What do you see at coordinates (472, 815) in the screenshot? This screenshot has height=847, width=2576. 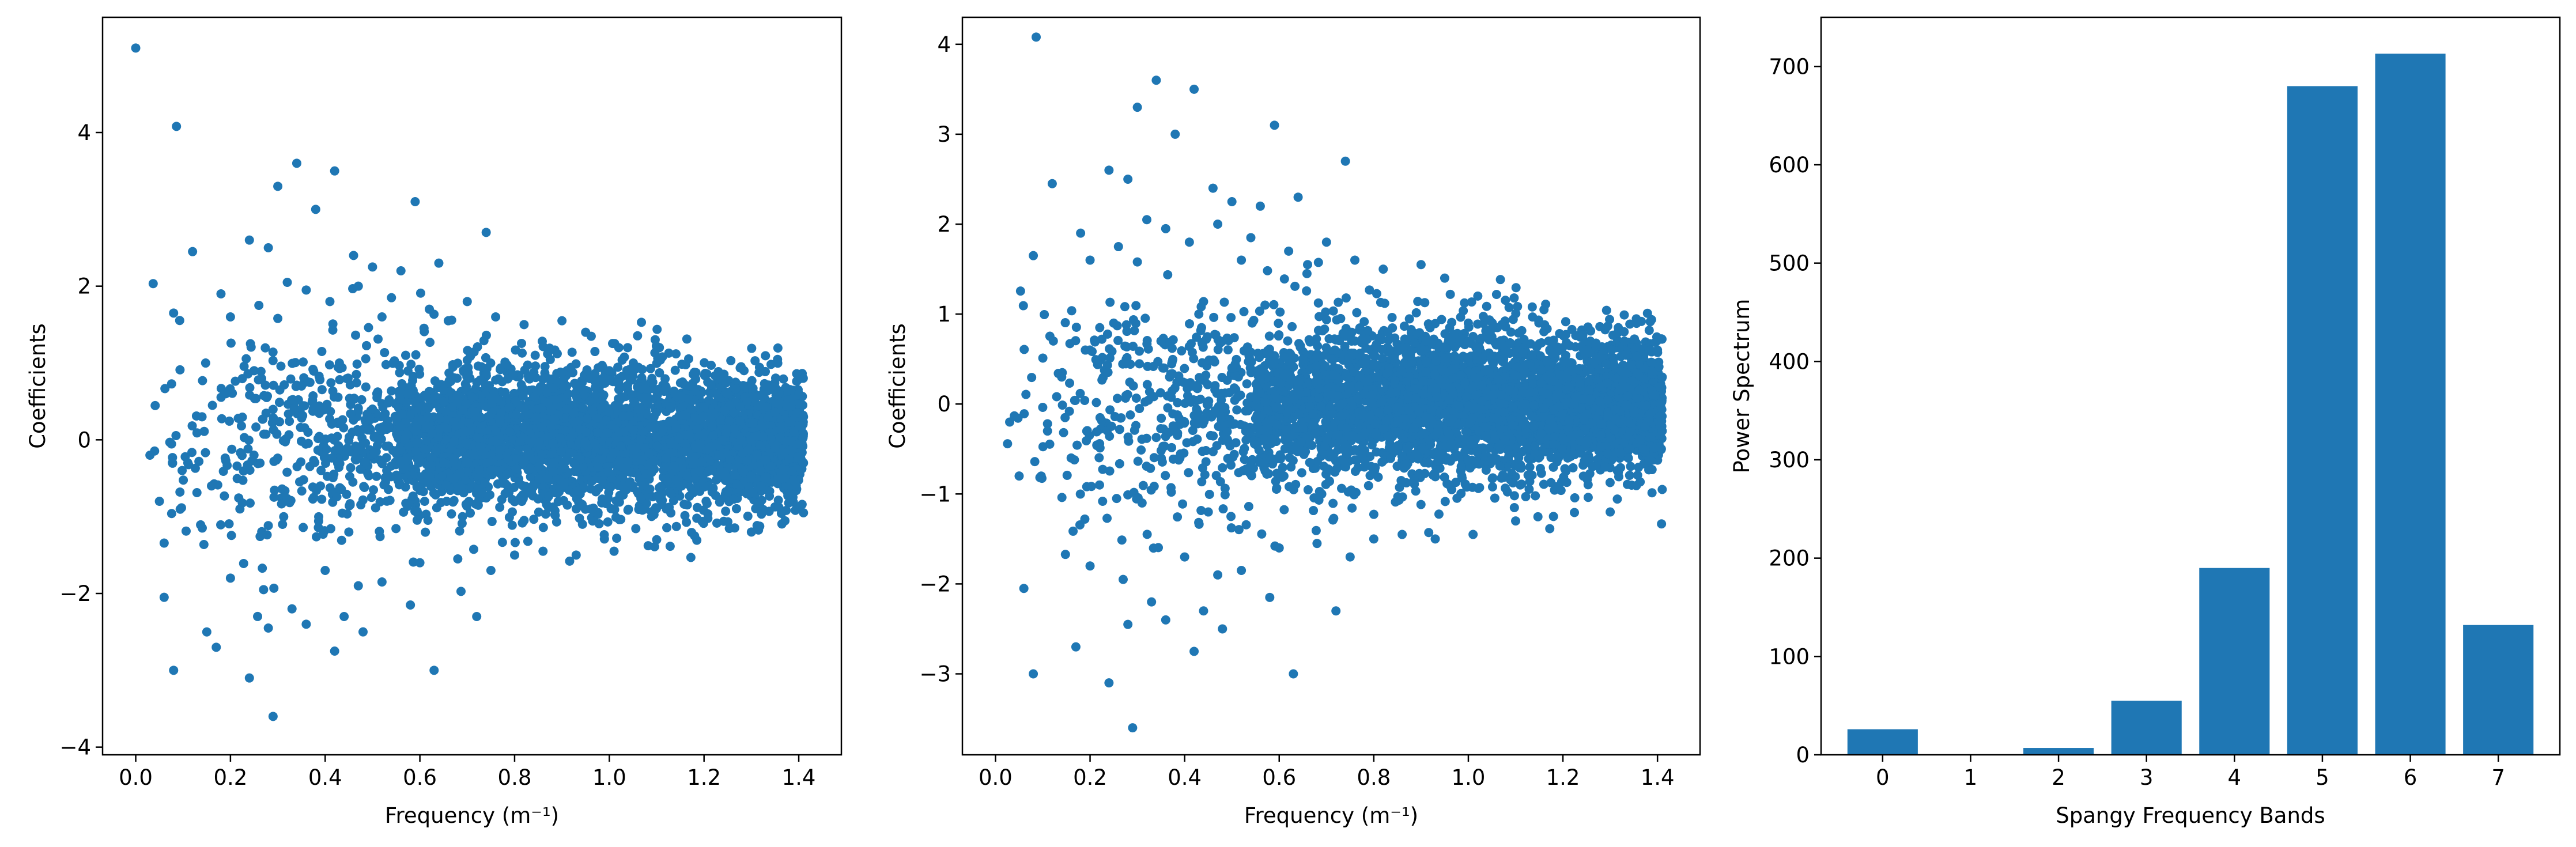 I see `x-axis-label: Frequency (m⁻¹)` at bounding box center [472, 815].